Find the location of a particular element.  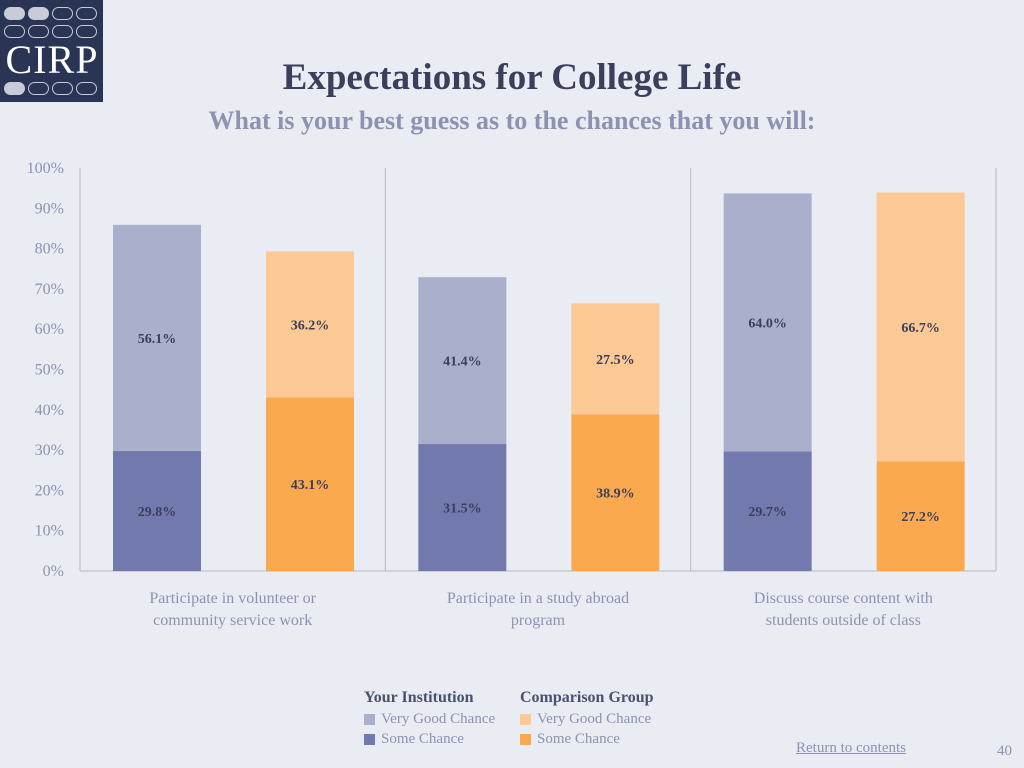

y-tick-label: 60% is located at coordinates (49, 329).